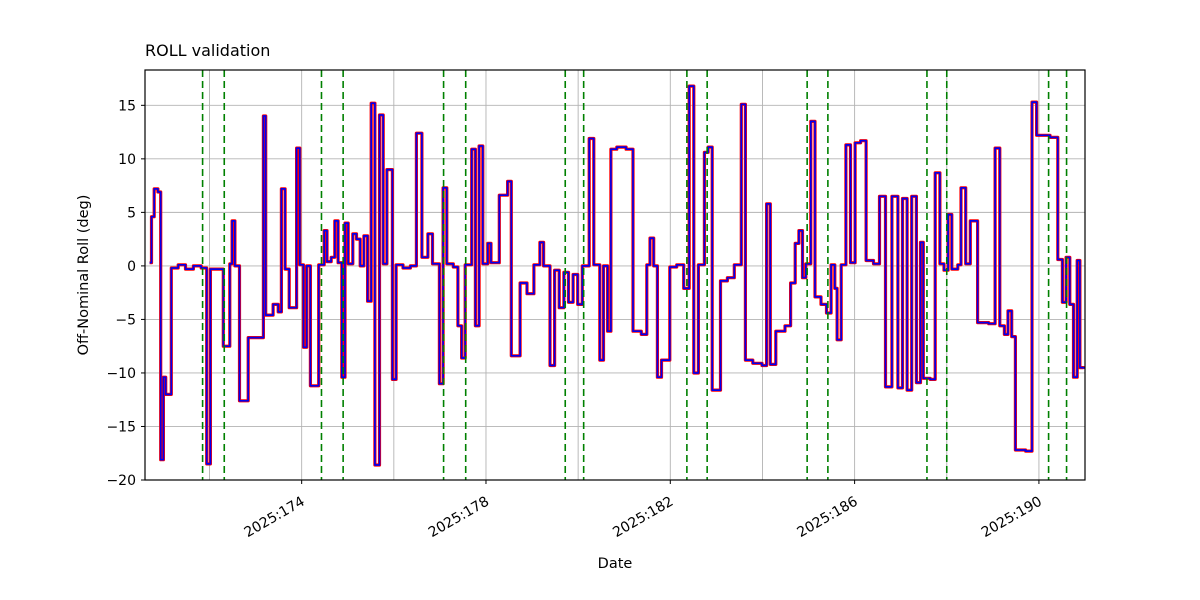 The width and height of the screenshot is (1200, 600). I want to click on x-axis-label: Date, so click(615, 564).